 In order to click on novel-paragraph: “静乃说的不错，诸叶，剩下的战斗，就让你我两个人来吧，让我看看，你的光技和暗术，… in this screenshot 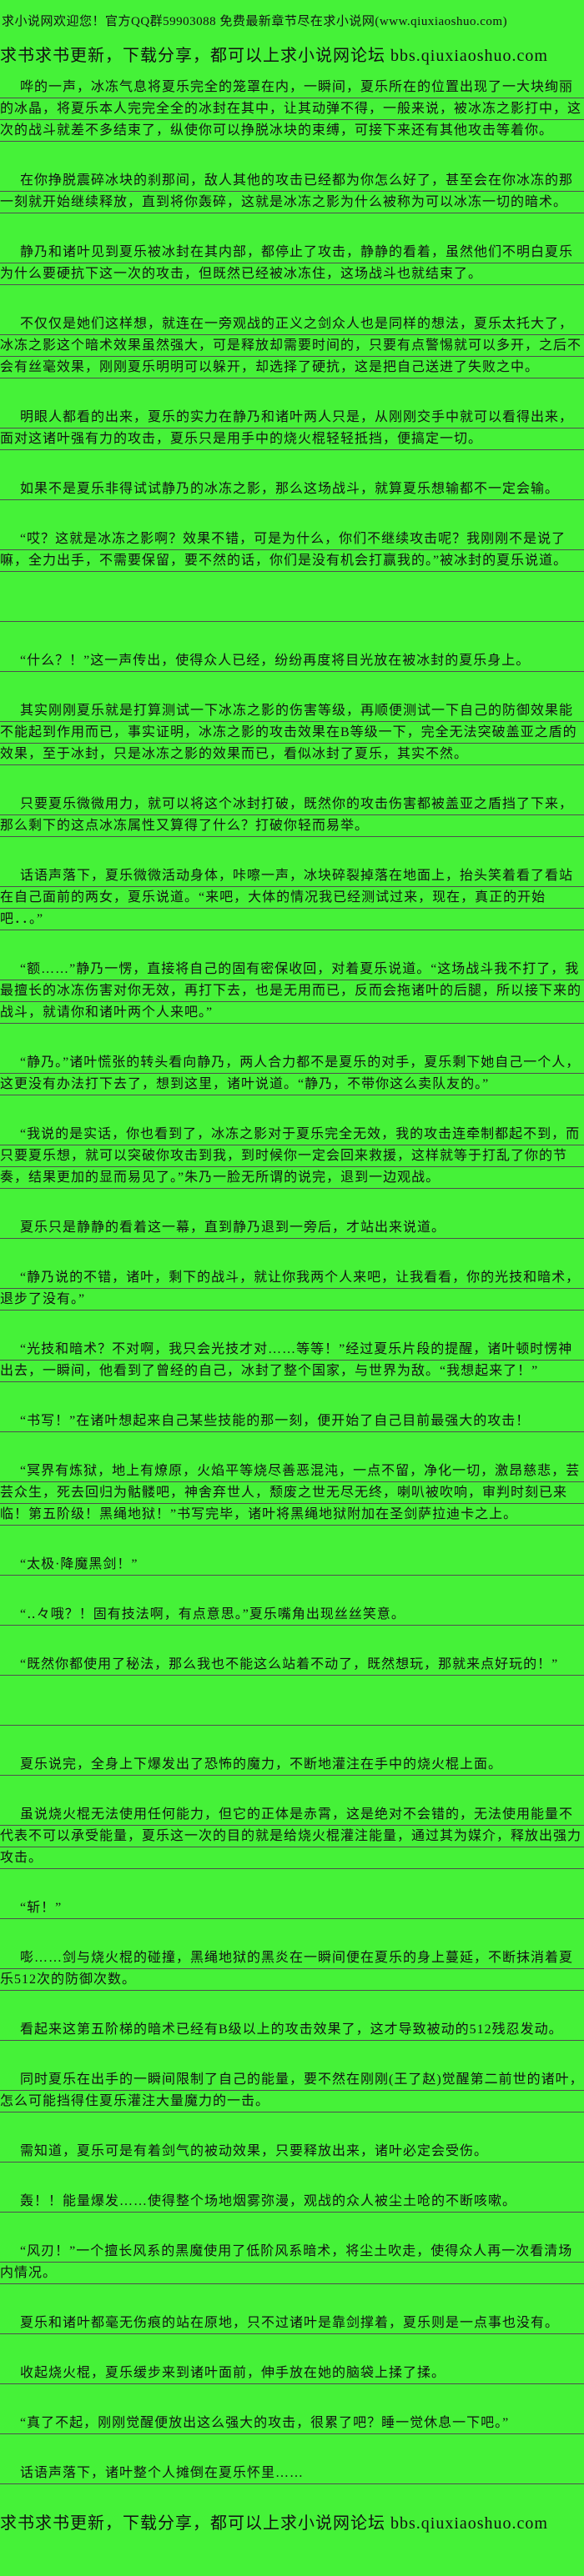, I will do `click(292, 1289)`.